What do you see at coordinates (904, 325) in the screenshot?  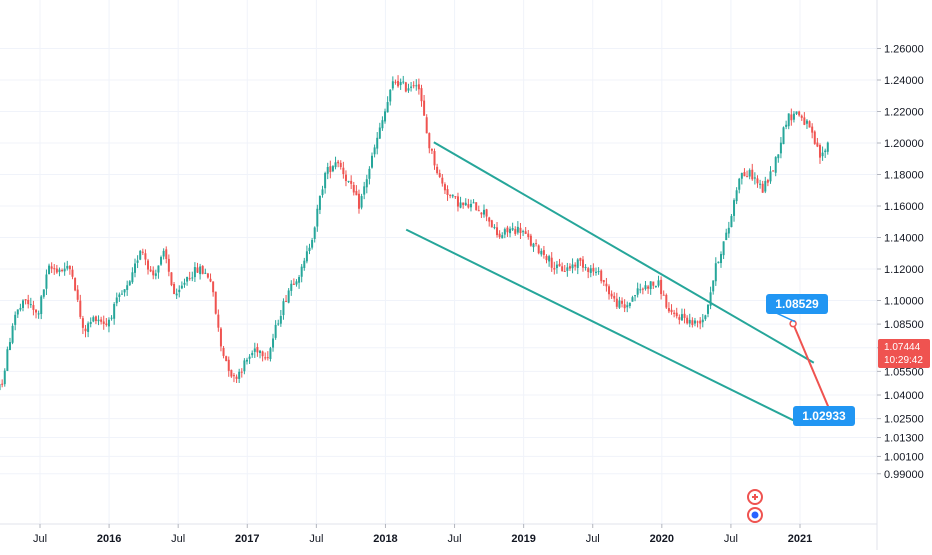 I see `y-tick-label: 1.08500` at bounding box center [904, 325].